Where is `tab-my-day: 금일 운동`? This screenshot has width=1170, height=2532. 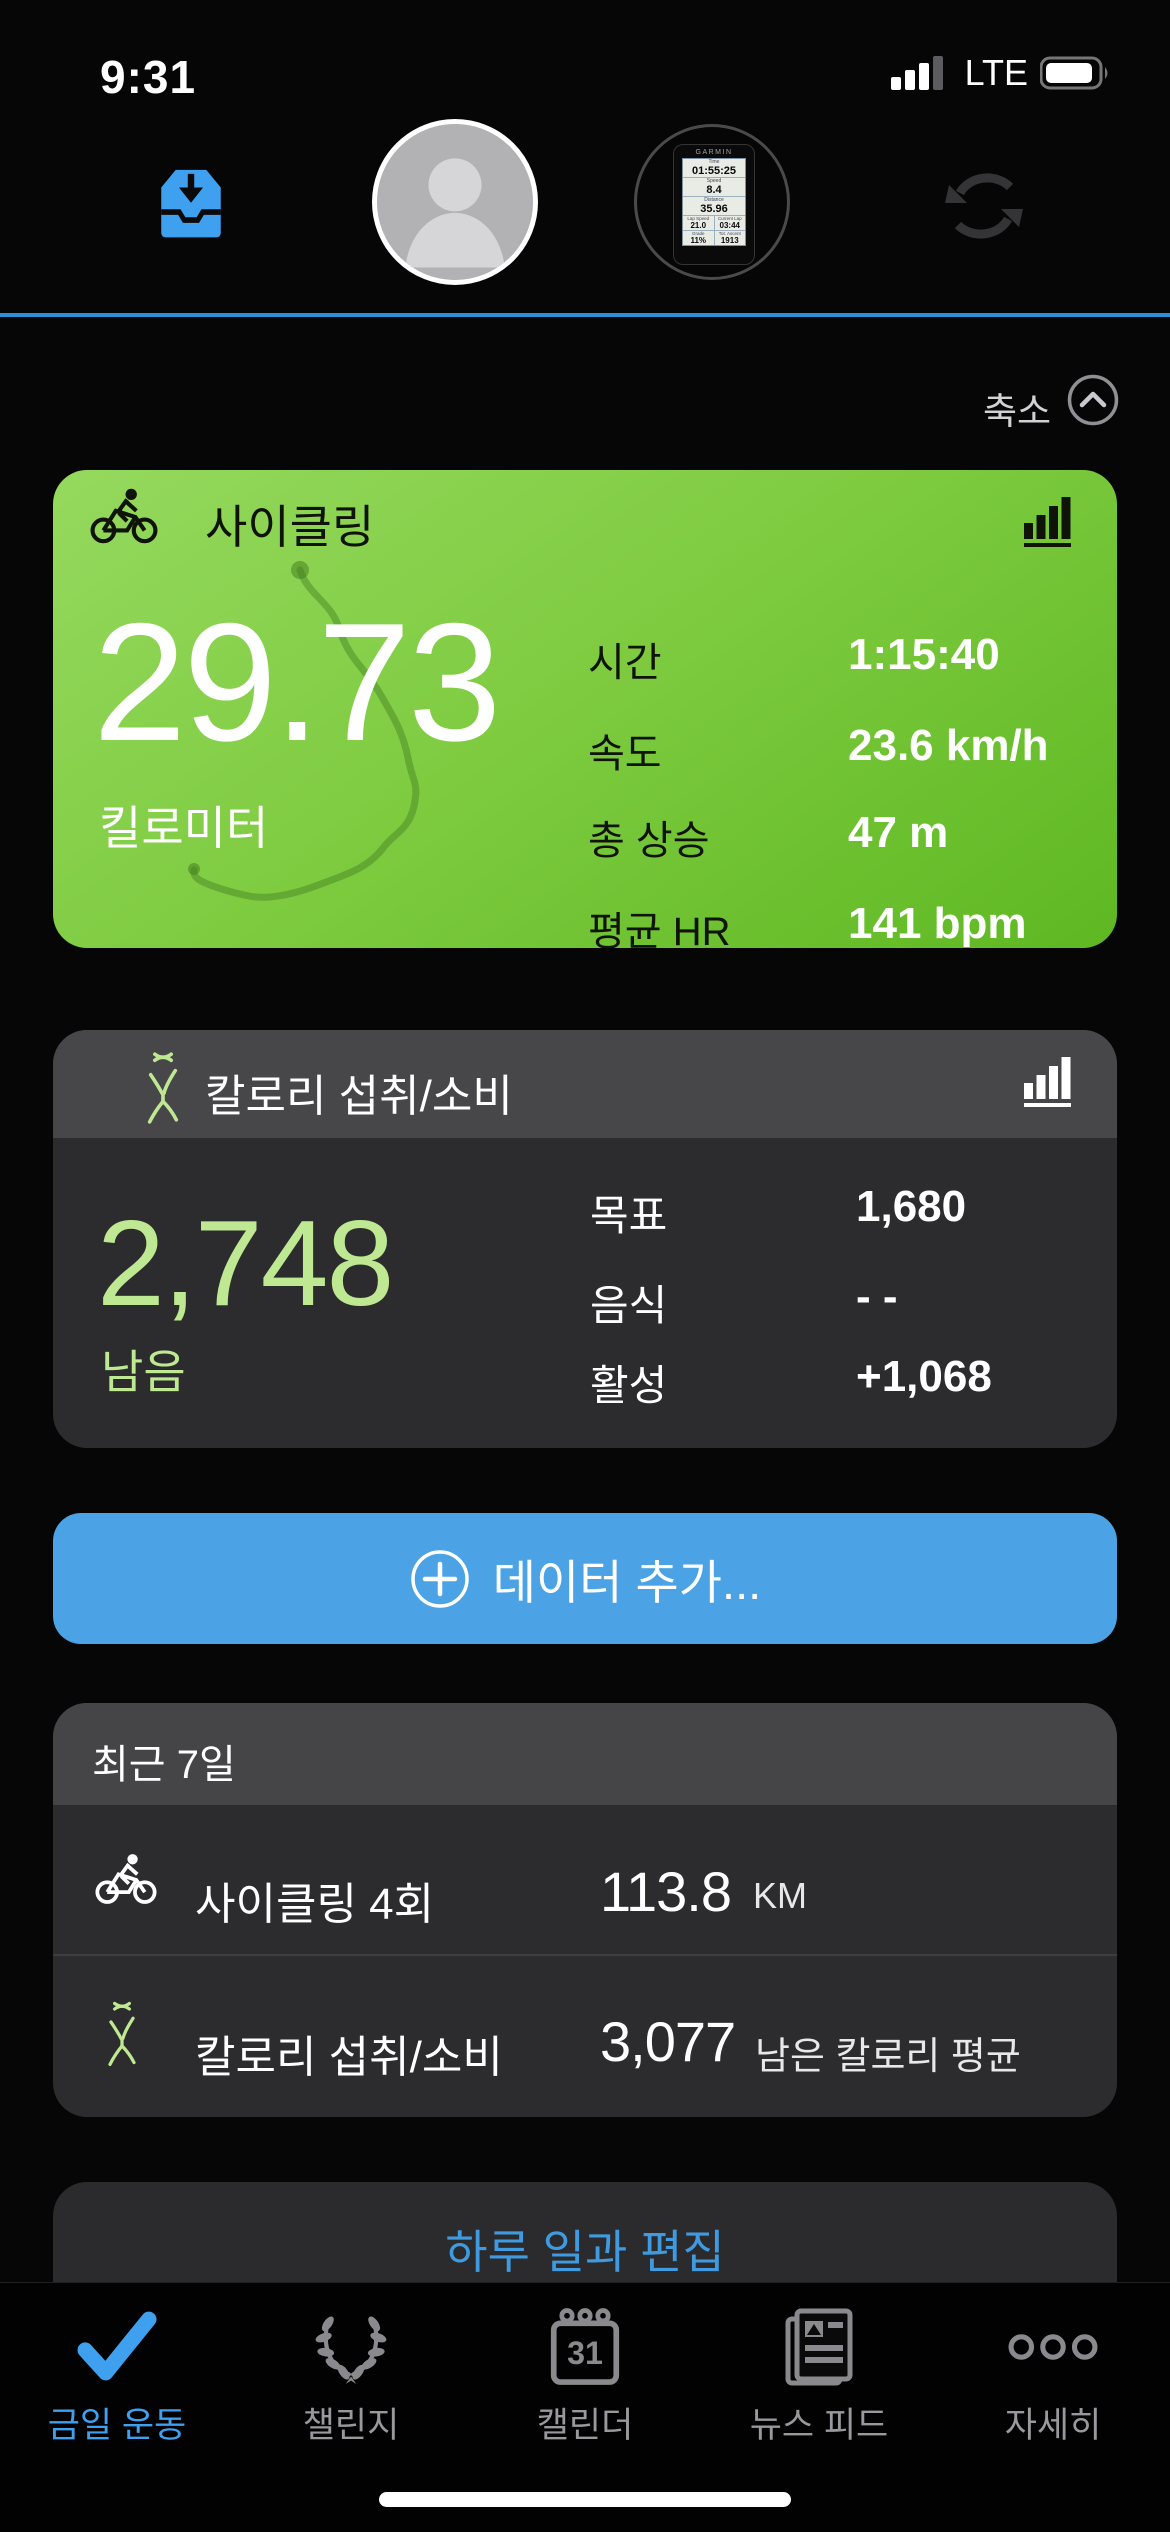
tab-my-day: 금일 운동 is located at coordinates (117, 2407).